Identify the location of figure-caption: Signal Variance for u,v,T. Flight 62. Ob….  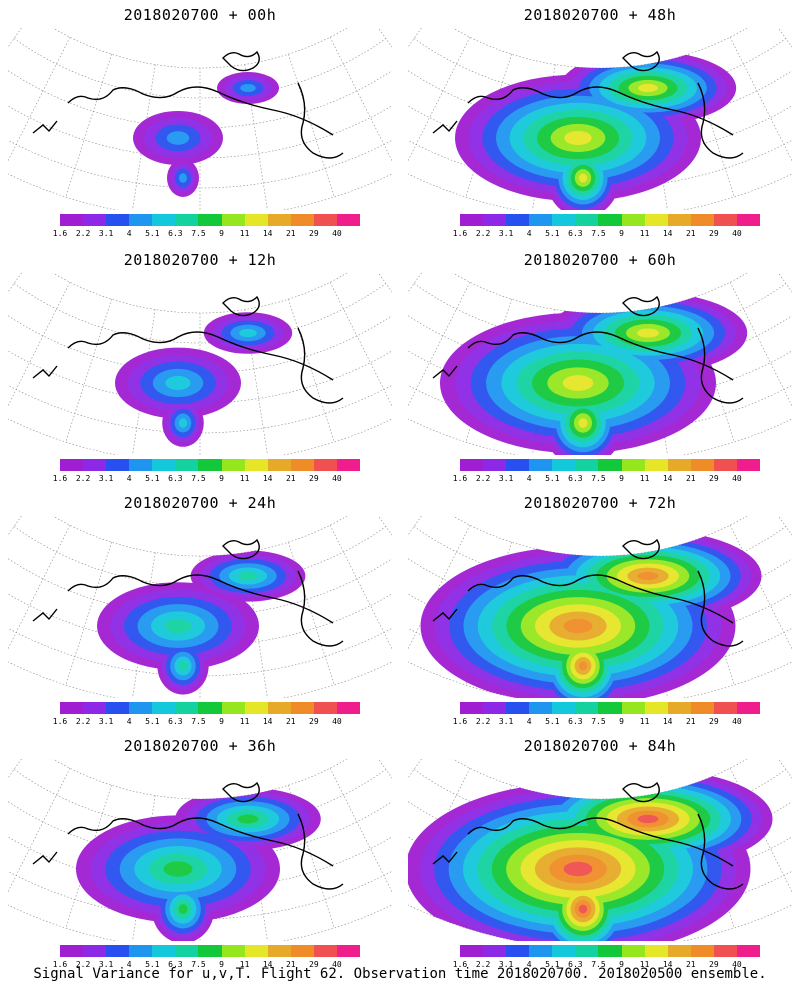
(400, 974).